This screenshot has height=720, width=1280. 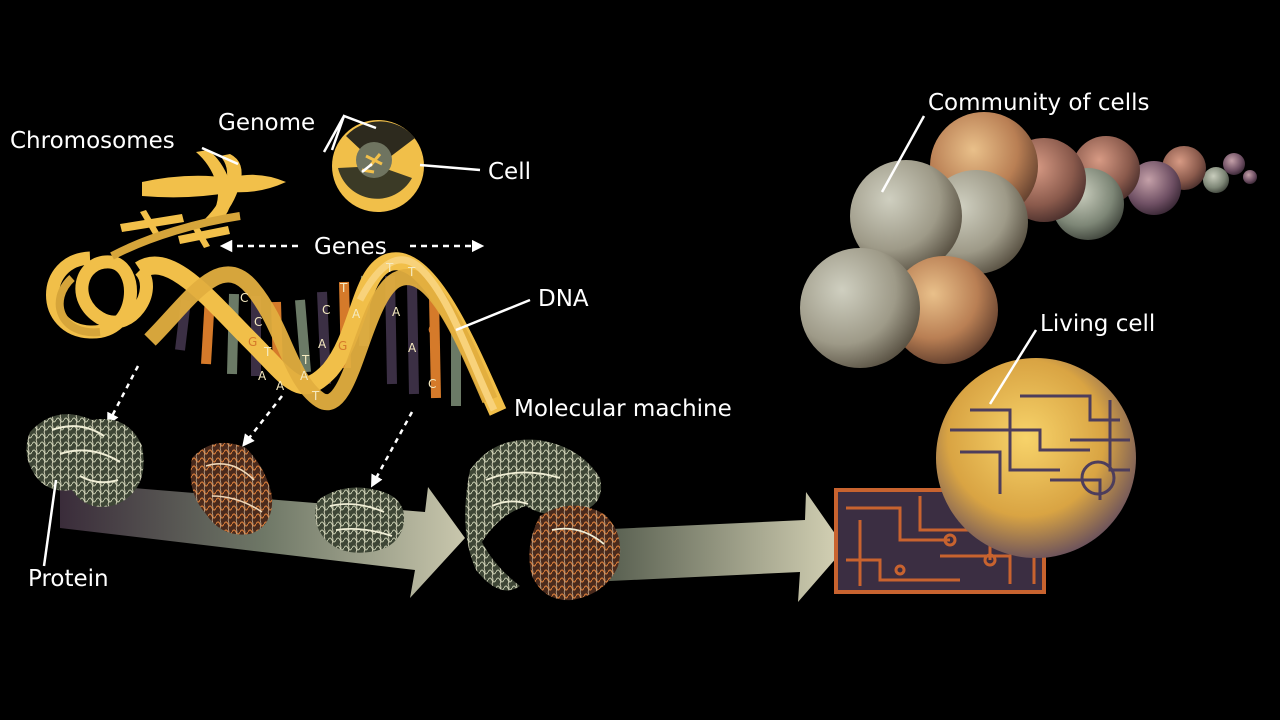 What do you see at coordinates (543, 520) in the screenshot?
I see `molecular-machine-complex` at bounding box center [543, 520].